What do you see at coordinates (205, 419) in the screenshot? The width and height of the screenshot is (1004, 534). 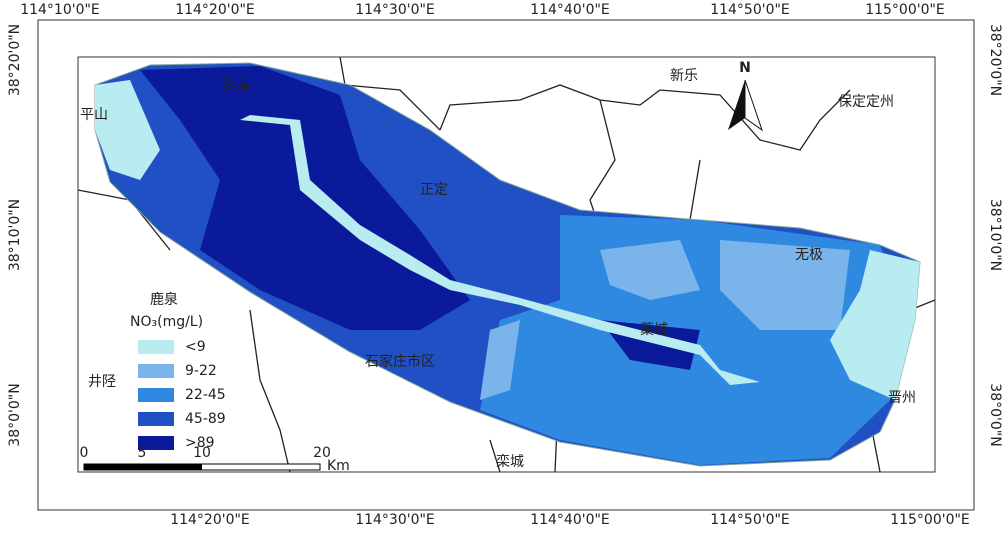 I see `legend-label: 45-89` at bounding box center [205, 419].